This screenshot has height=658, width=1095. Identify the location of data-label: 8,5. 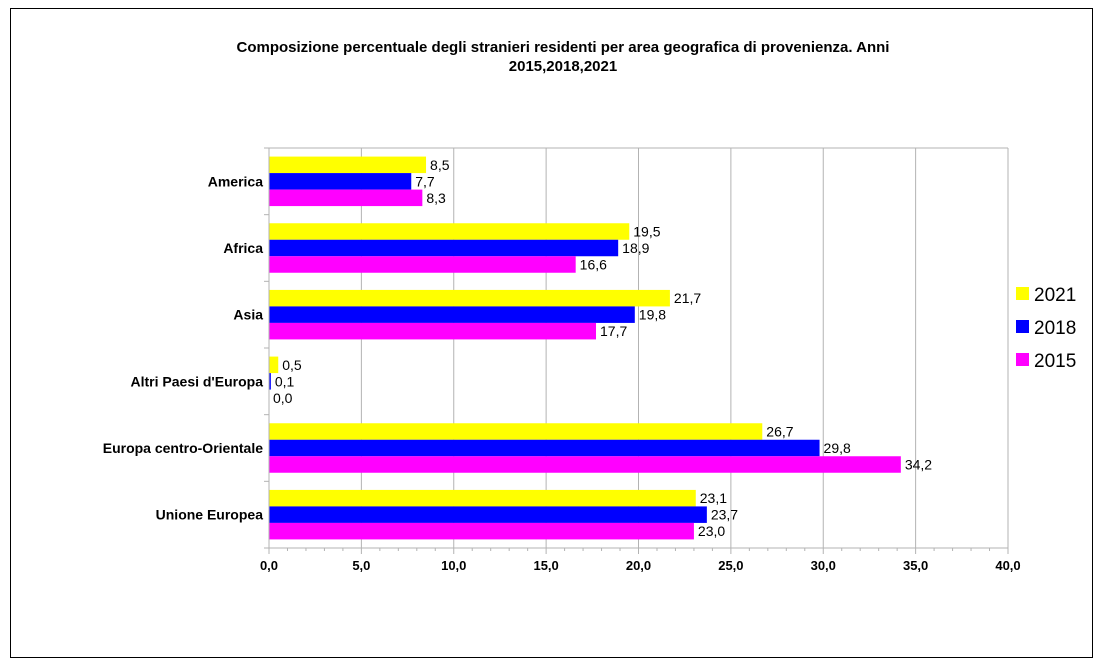
(440, 165).